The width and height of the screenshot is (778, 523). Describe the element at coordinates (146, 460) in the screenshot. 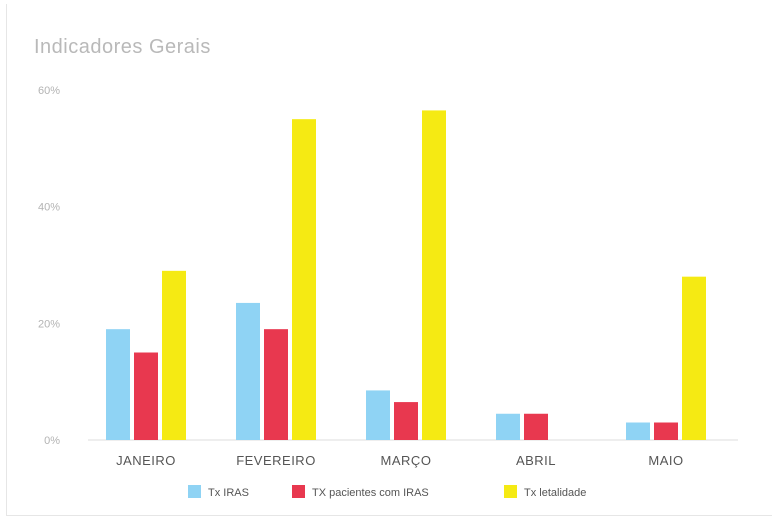

I see `category-label: JANEIRO` at that location.